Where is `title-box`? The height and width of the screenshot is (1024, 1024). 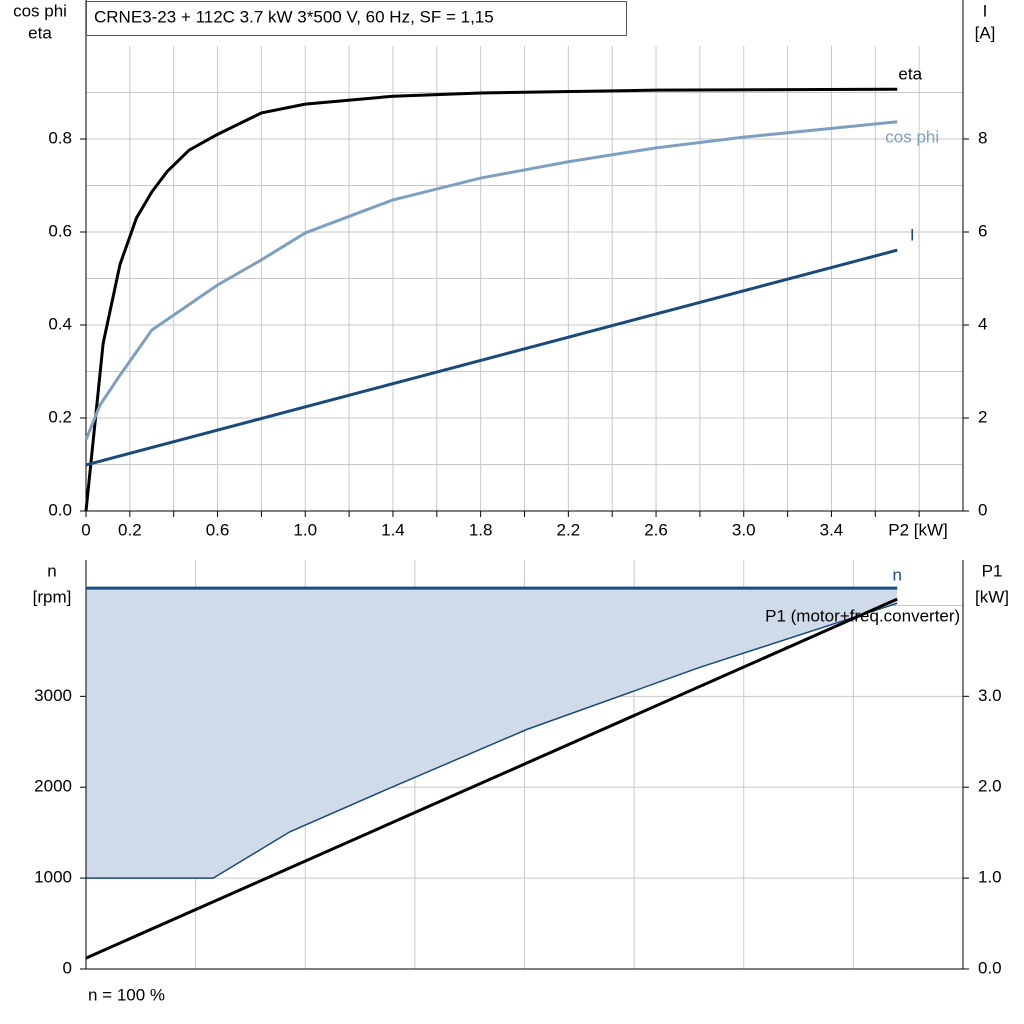
title-box is located at coordinates (356, 18).